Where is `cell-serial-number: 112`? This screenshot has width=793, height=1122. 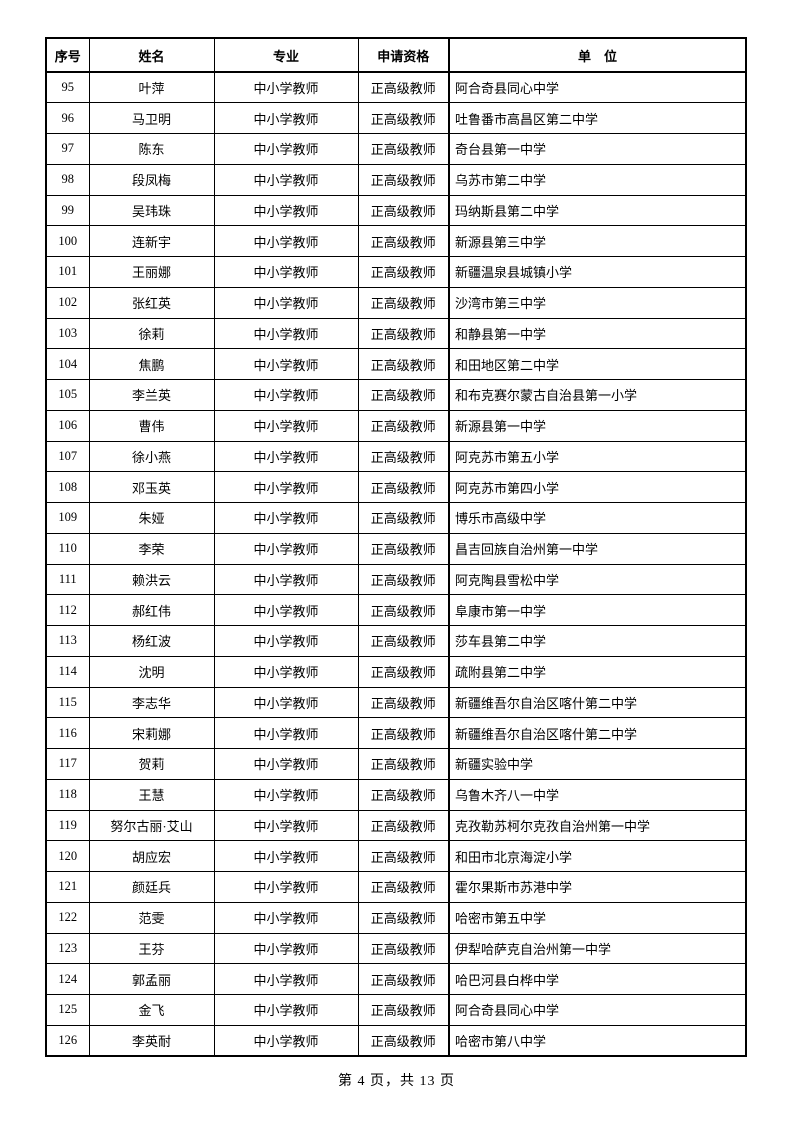 cell-serial-number: 112 is located at coordinates (67, 610).